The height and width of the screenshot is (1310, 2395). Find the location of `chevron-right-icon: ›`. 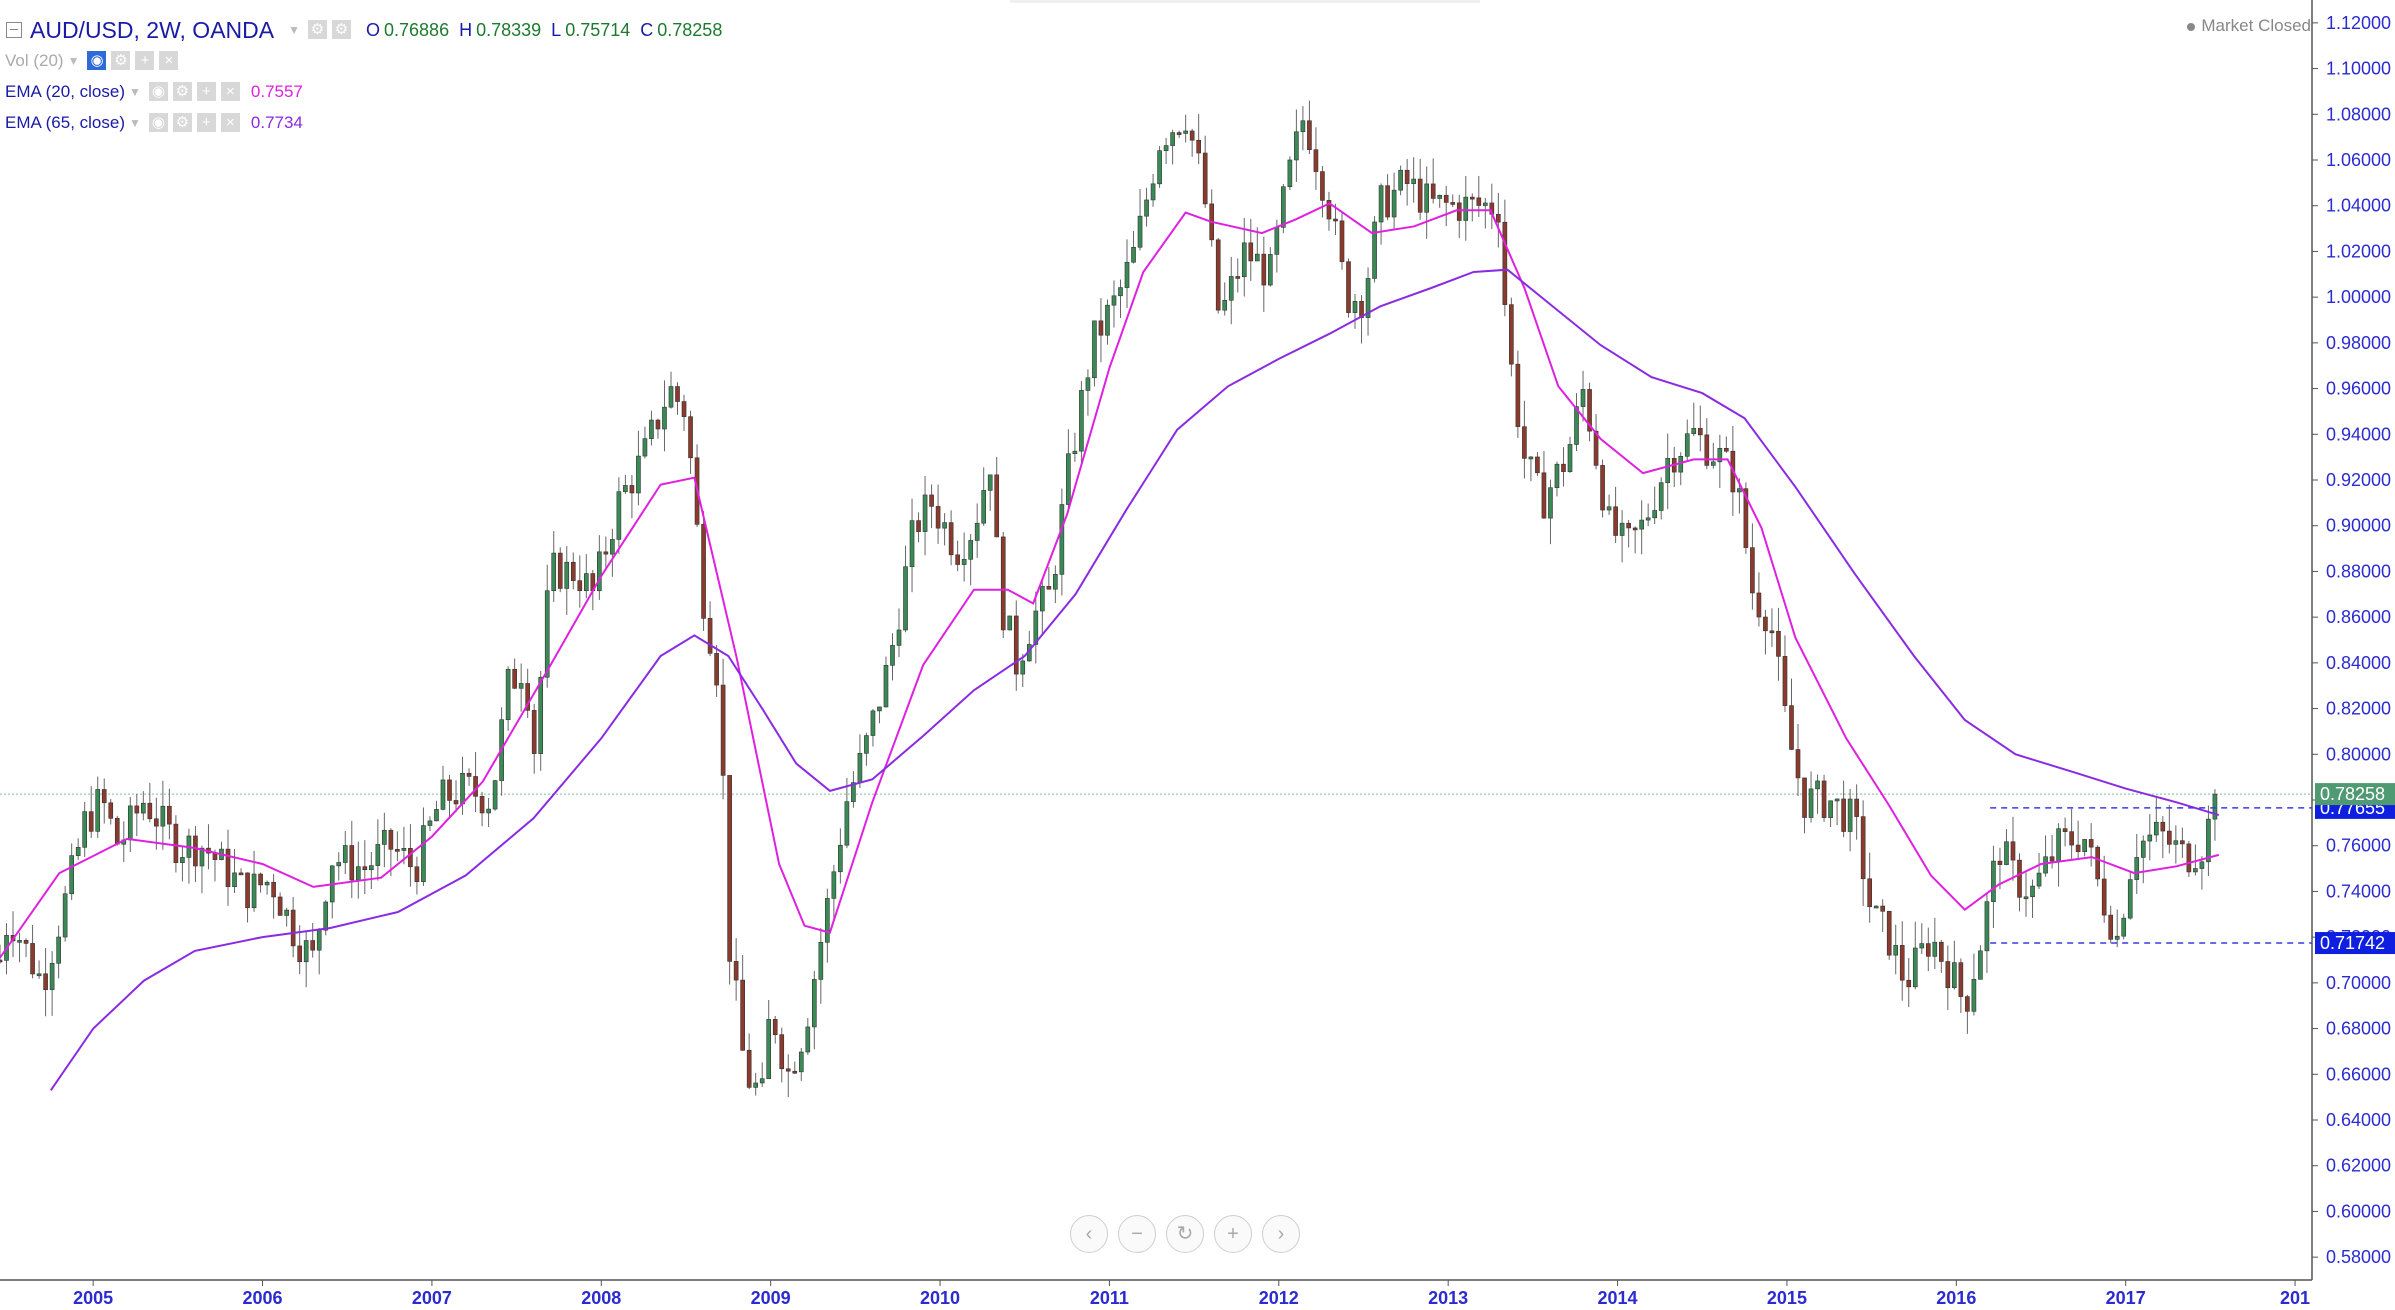

chevron-right-icon: › is located at coordinates (1281, 1234).